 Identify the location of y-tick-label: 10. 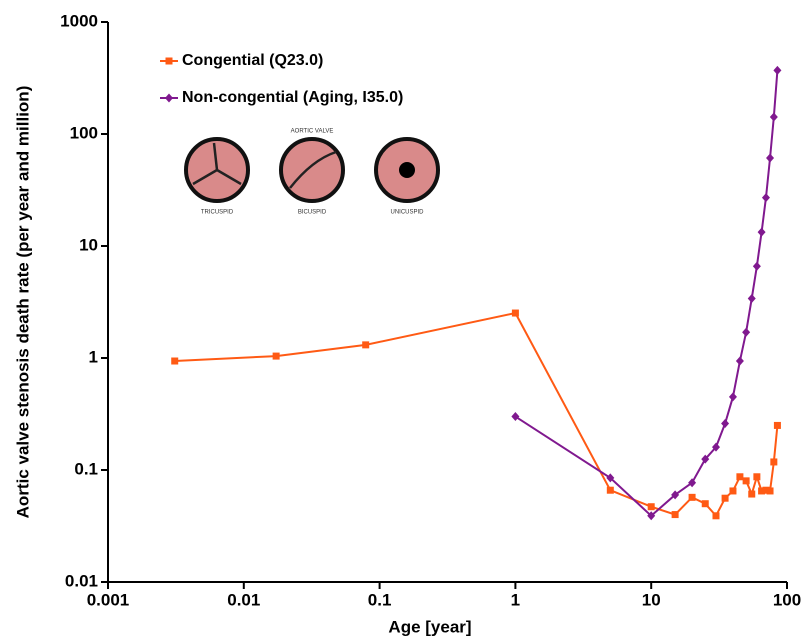
(88, 244).